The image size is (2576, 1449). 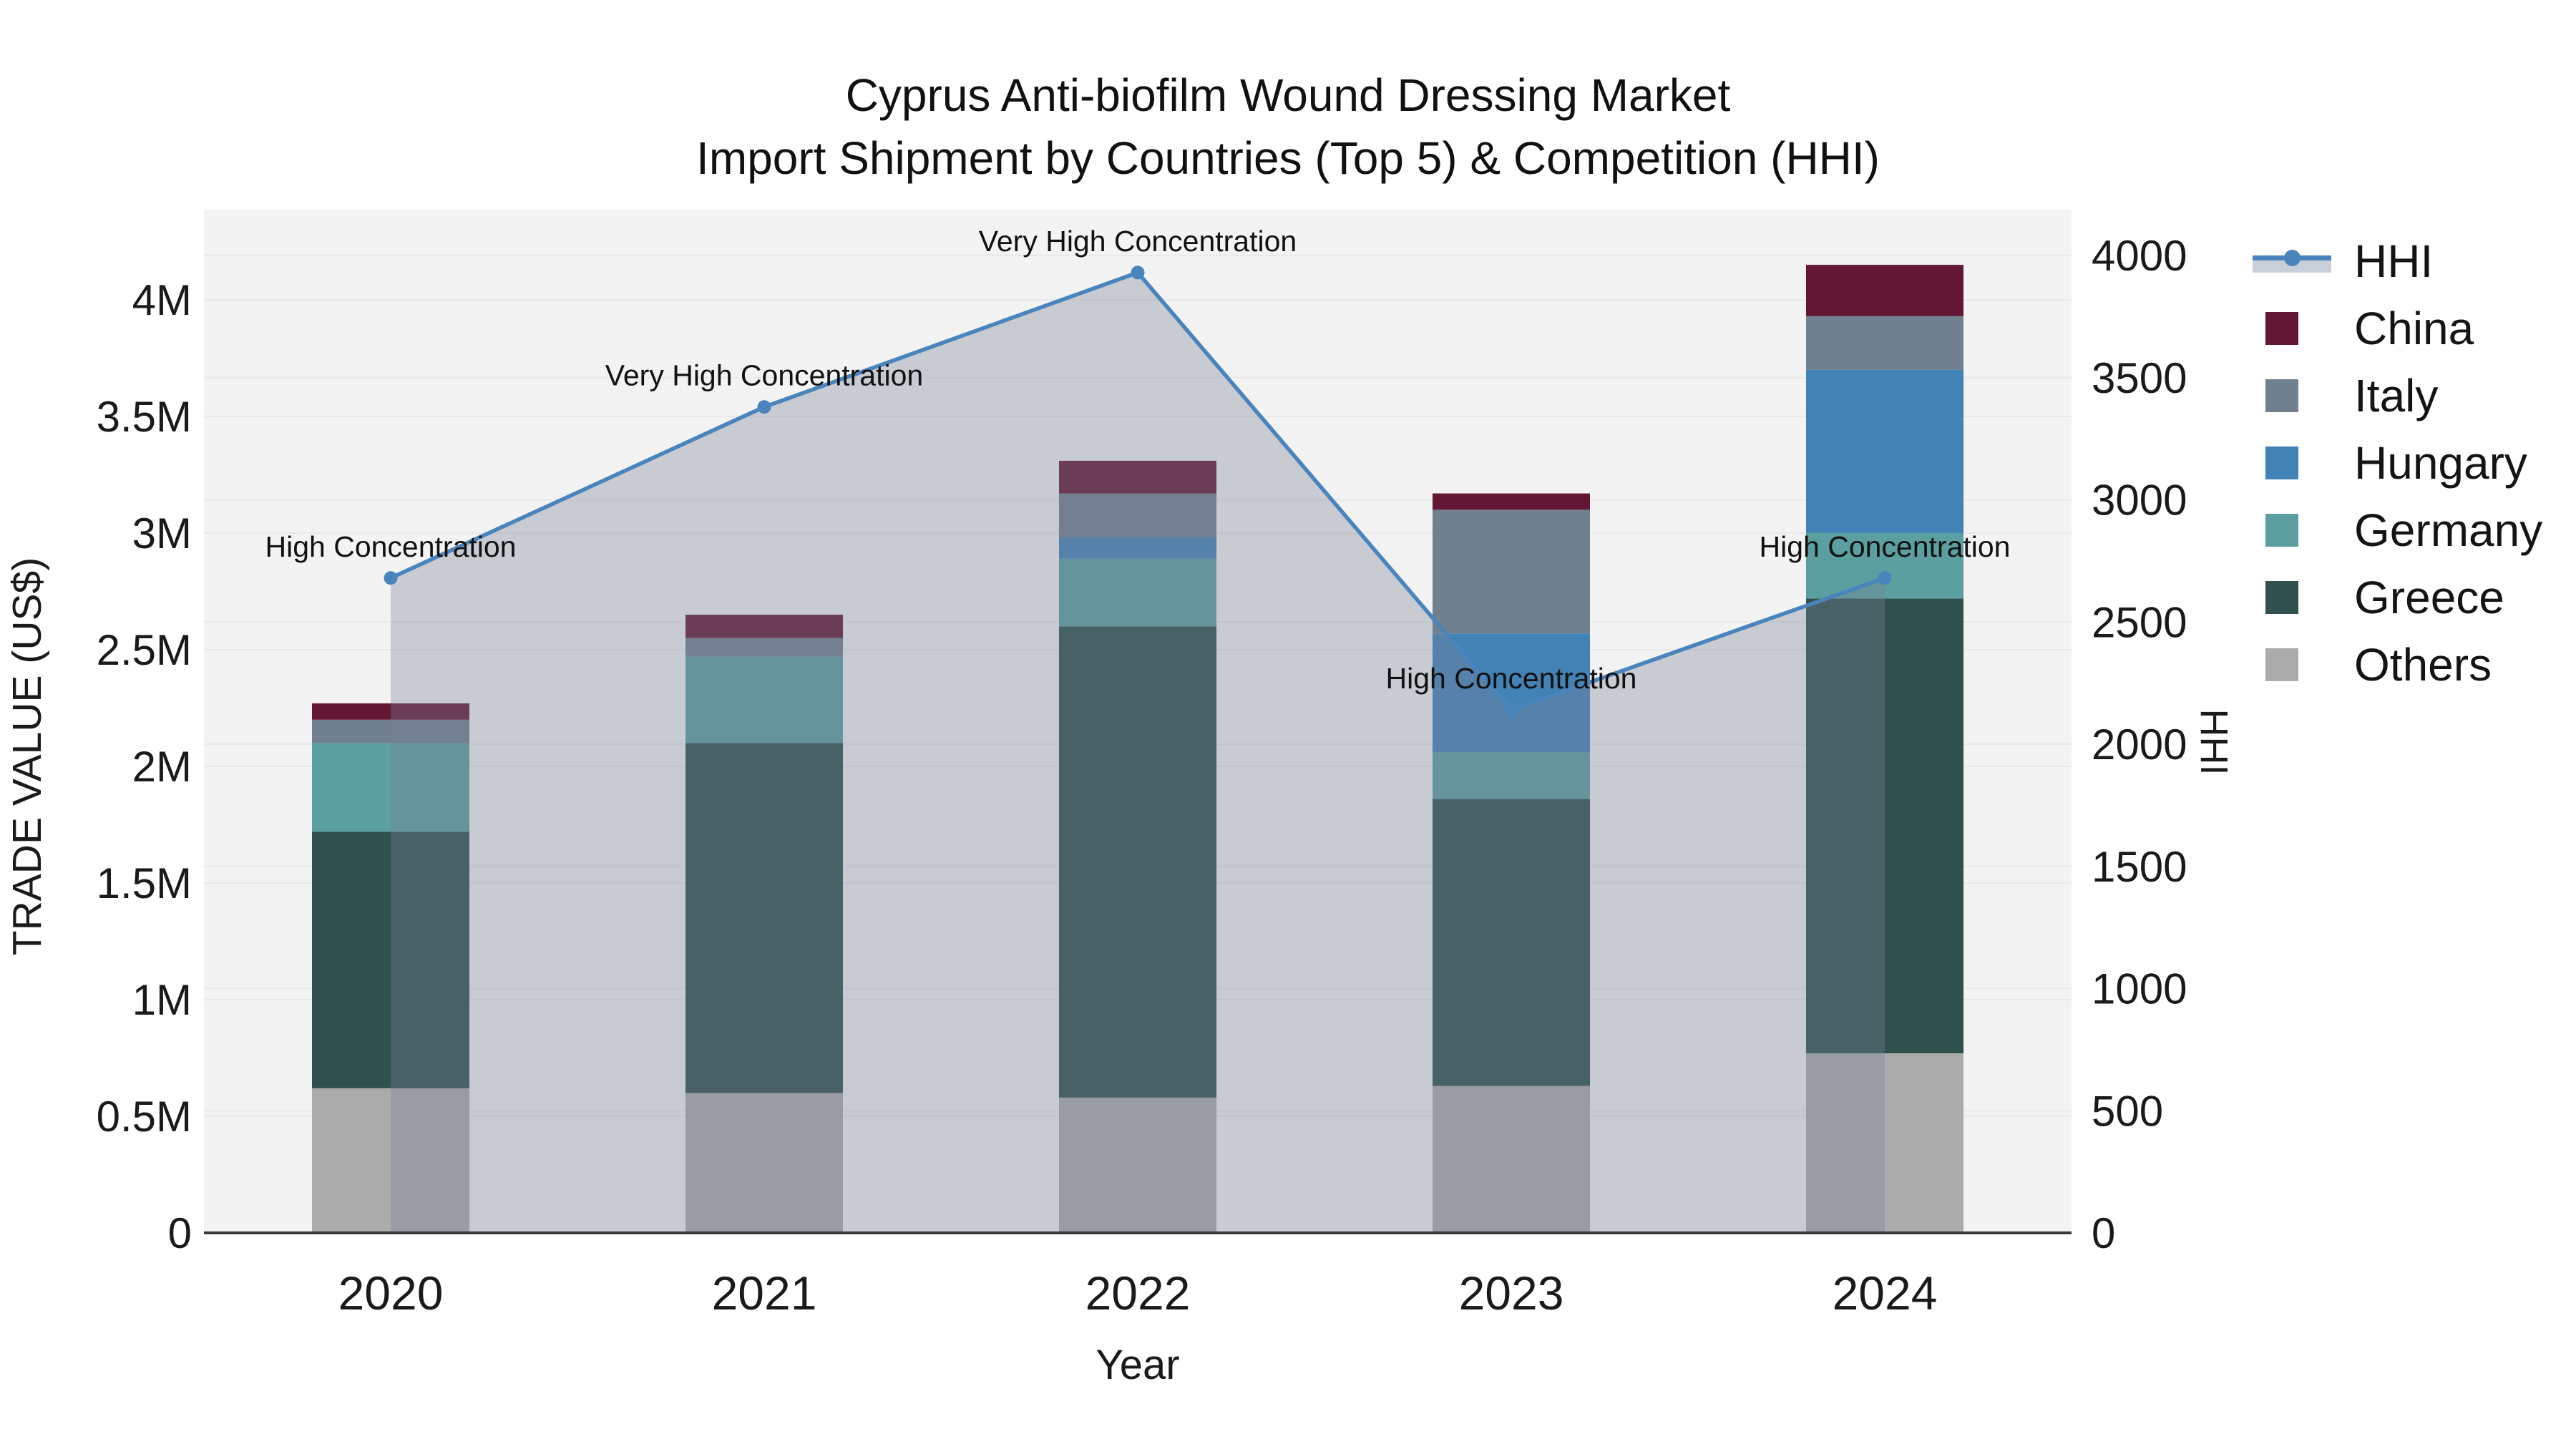 What do you see at coordinates (2440, 463) in the screenshot?
I see `legend-label: Hungary` at bounding box center [2440, 463].